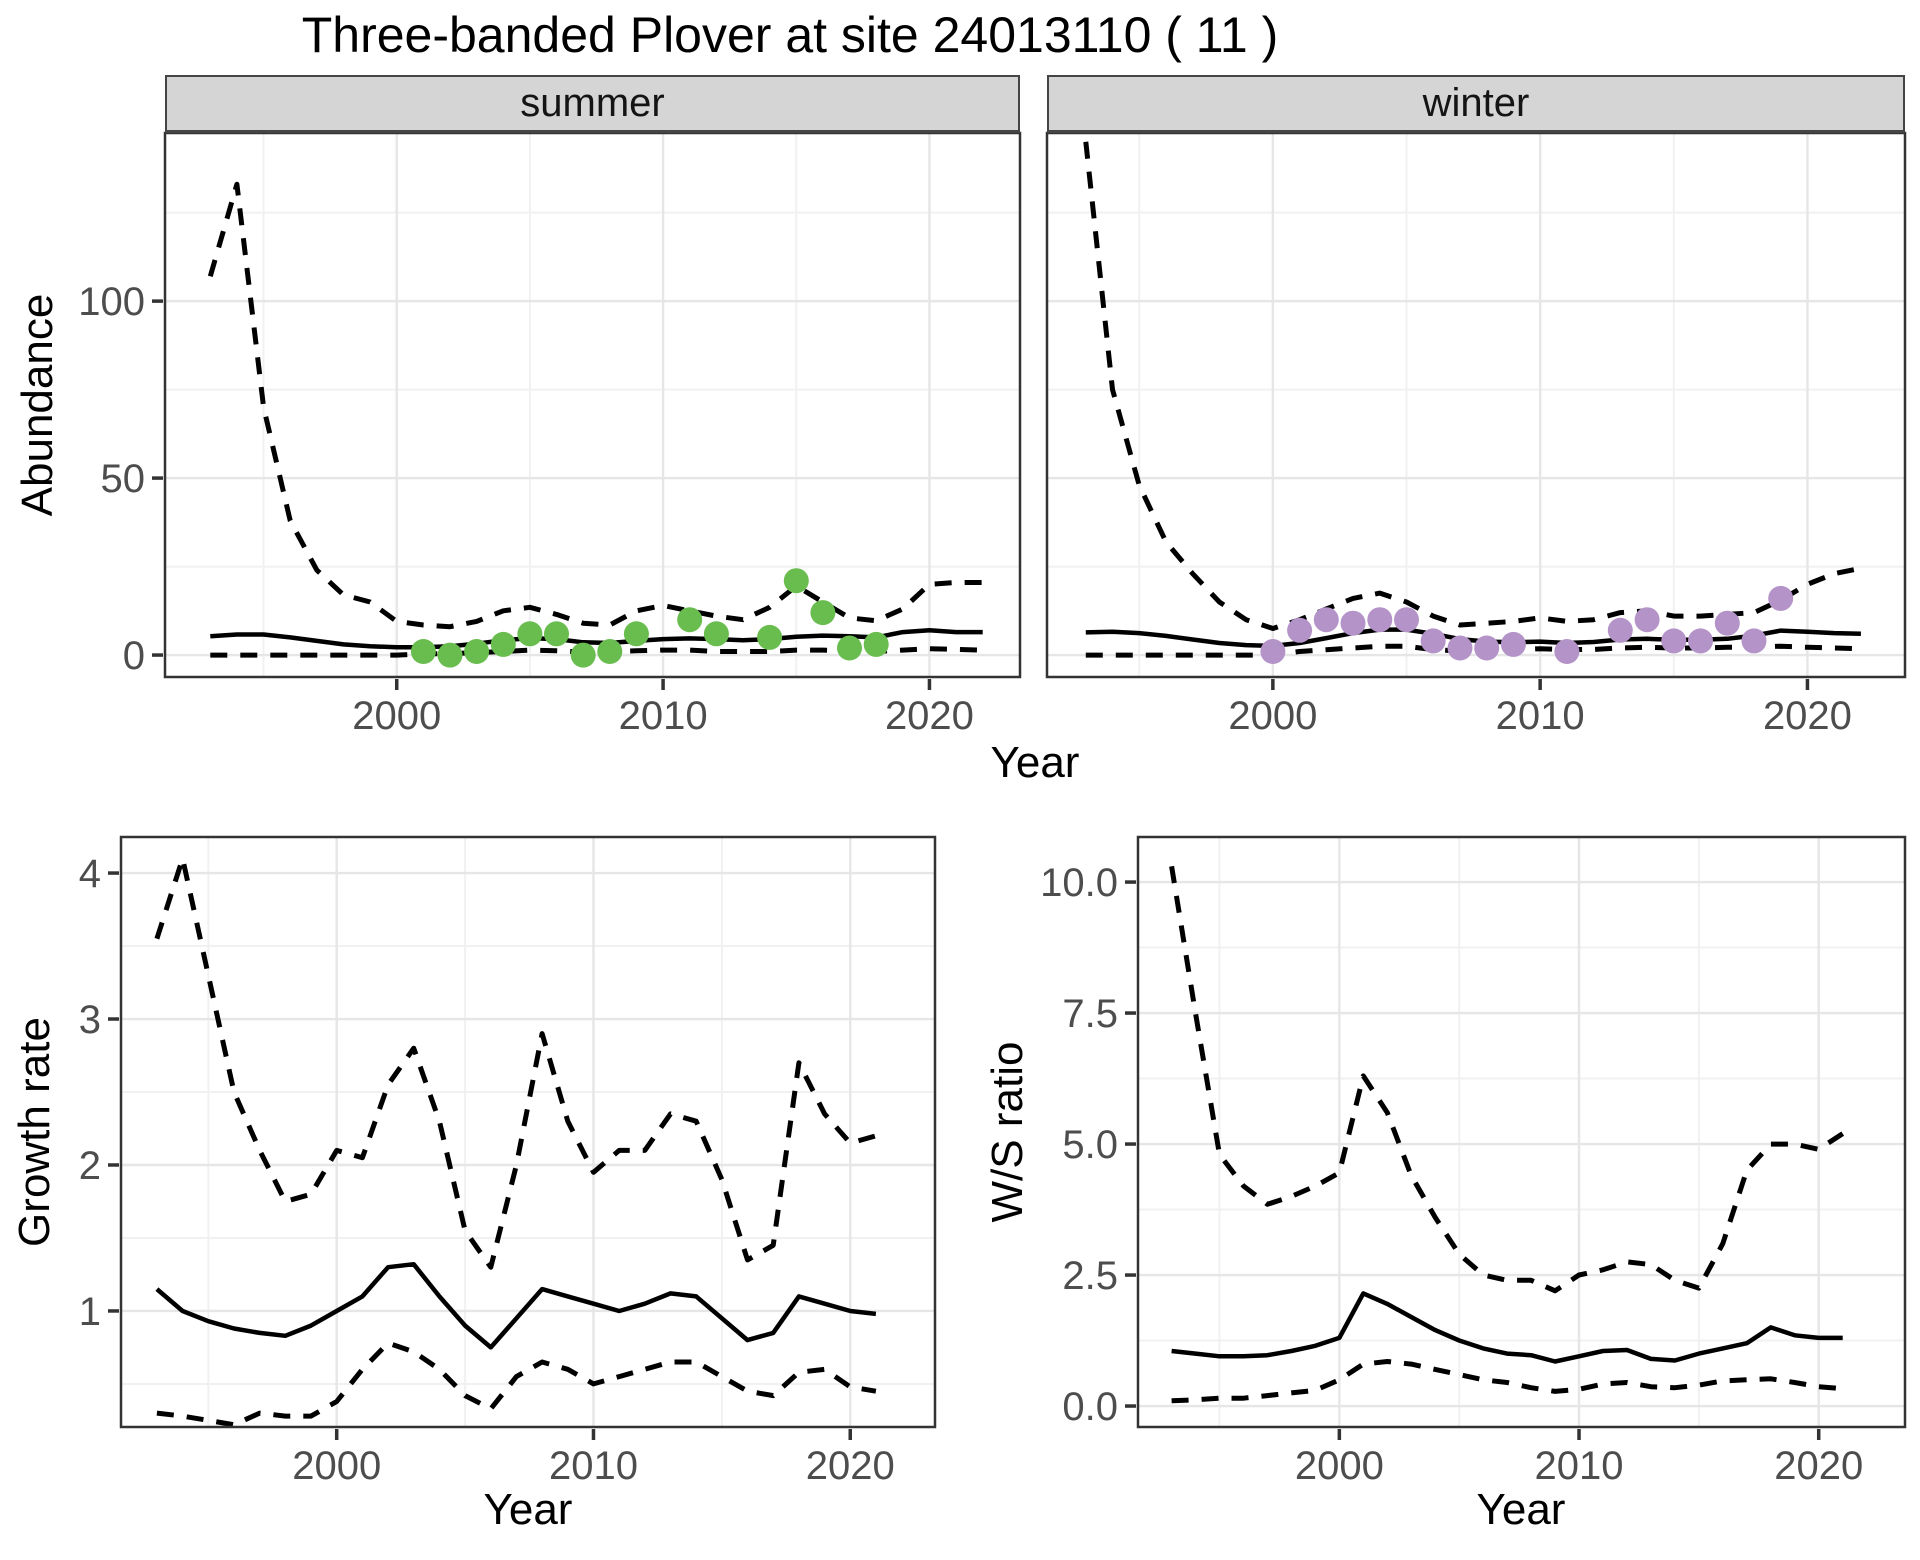  What do you see at coordinates (516, 1384) in the screenshot?
I see `growth-rate-lower-95ci-line` at bounding box center [516, 1384].